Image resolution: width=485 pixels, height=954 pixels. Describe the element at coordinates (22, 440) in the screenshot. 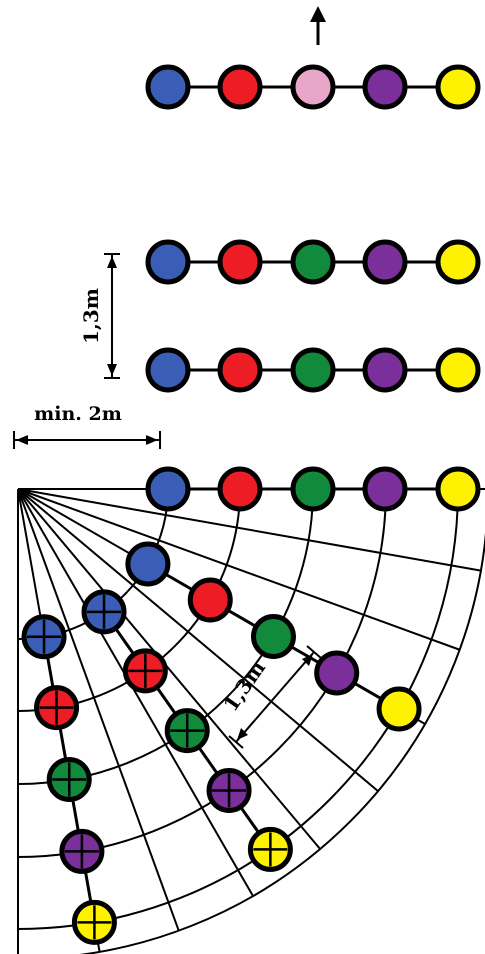

I see `min-distance-arrow-left` at that location.